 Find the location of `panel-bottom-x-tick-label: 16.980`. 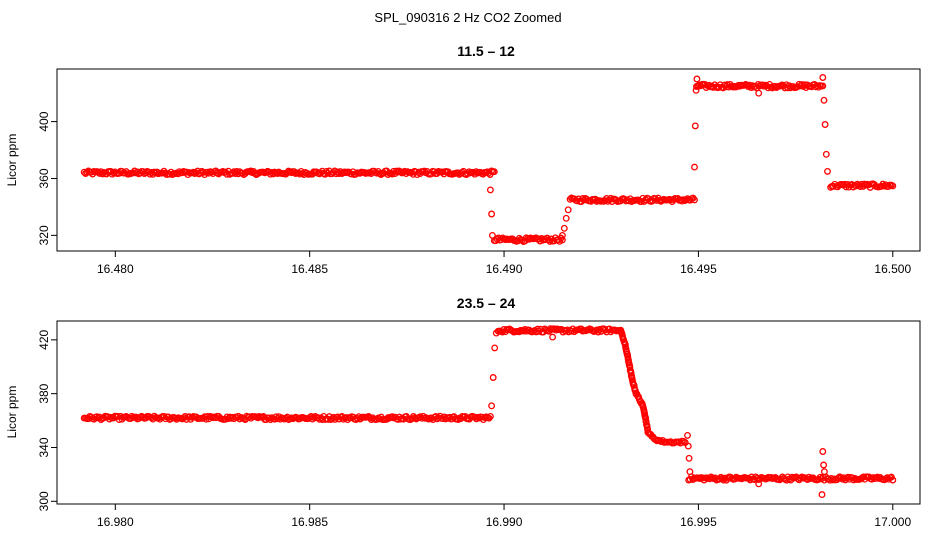

panel-bottom-x-tick-label: 16.980 is located at coordinates (115, 522).